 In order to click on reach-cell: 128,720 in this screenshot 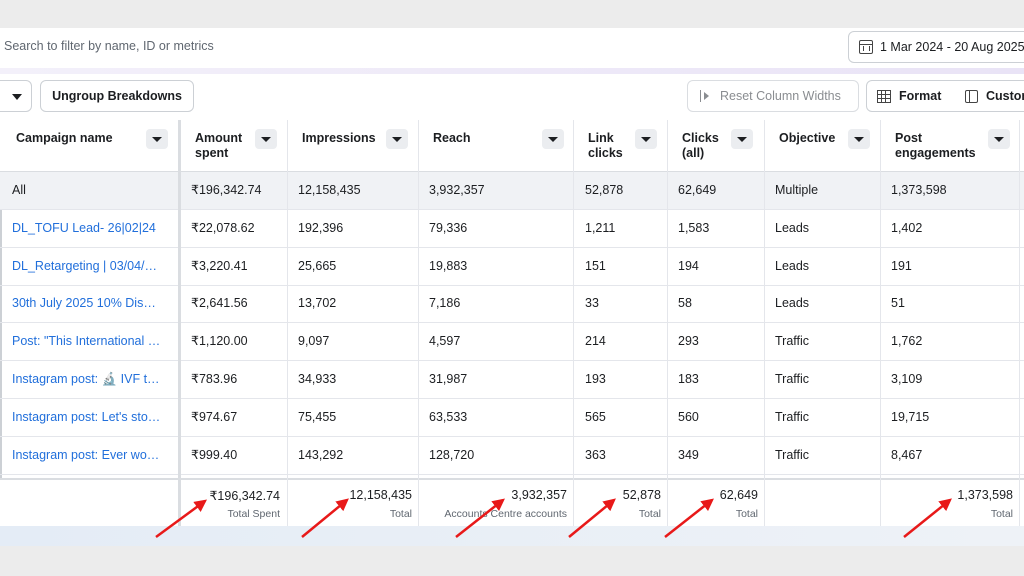, I will do `click(452, 454)`.